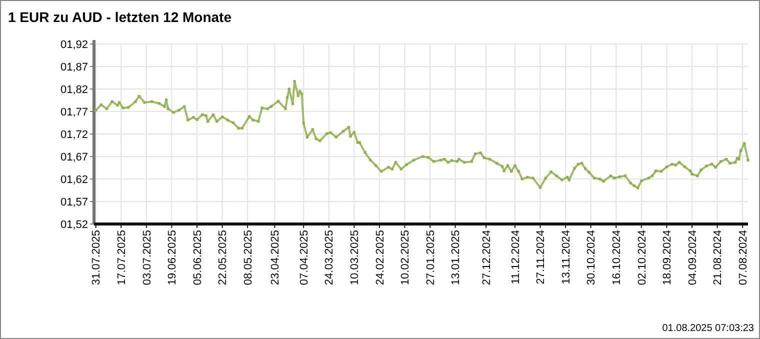 This screenshot has width=760, height=339. I want to click on x-tick-label: 08.05.2025, so click(248, 258).